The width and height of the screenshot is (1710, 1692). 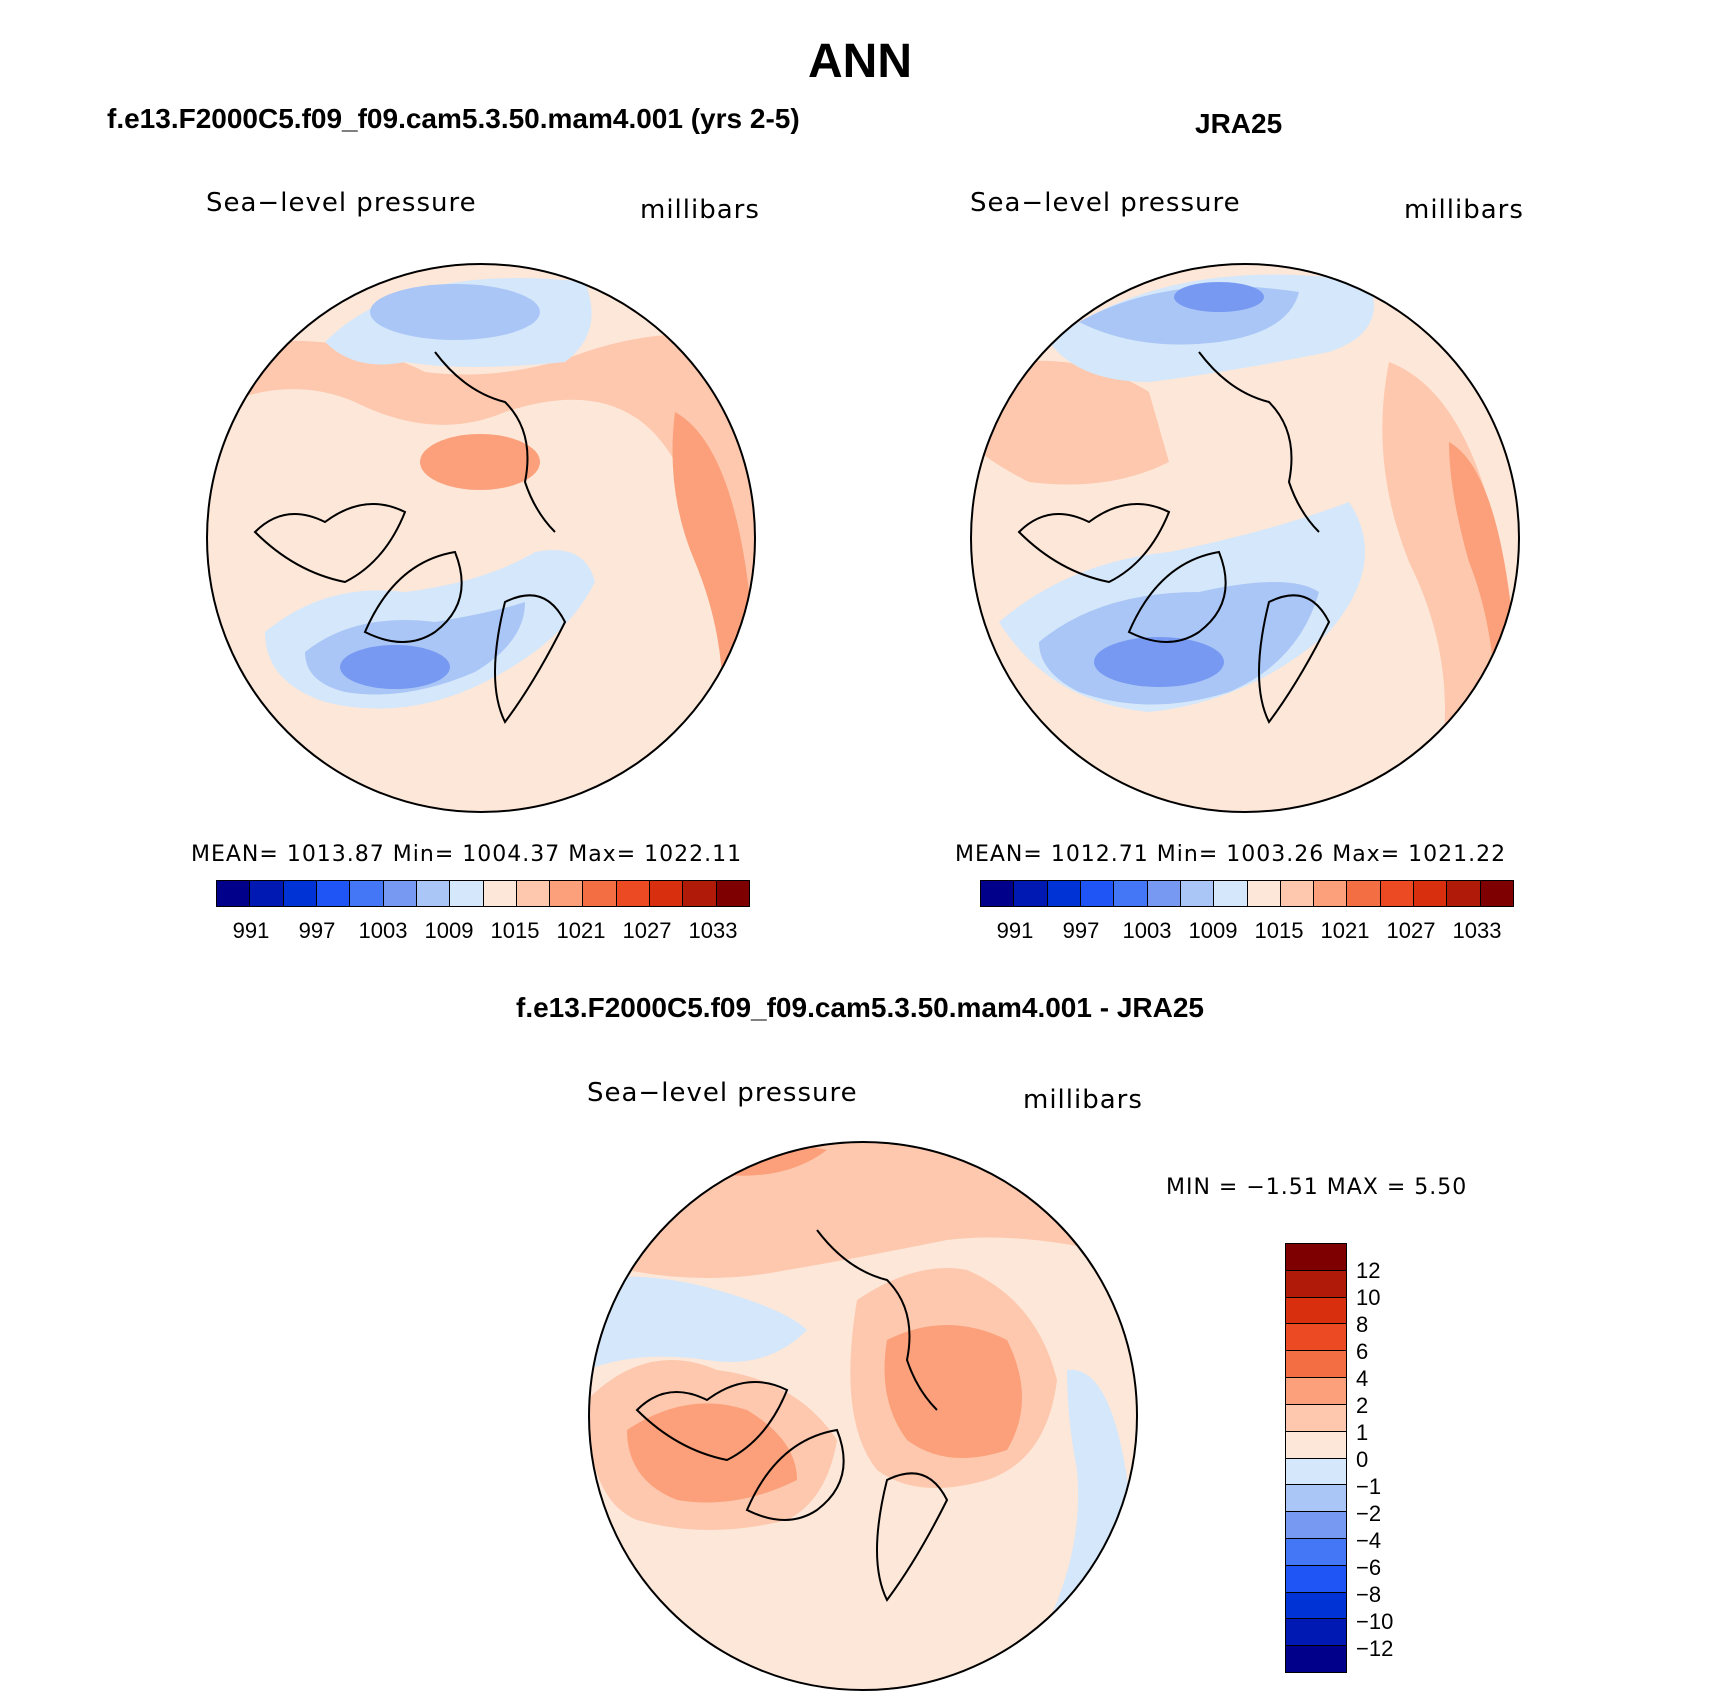 What do you see at coordinates (1246, 931) in the screenshot?
I see `right-colorbar-labels: 991 997 1003 1009 1015 1021 1027 1033` at bounding box center [1246, 931].